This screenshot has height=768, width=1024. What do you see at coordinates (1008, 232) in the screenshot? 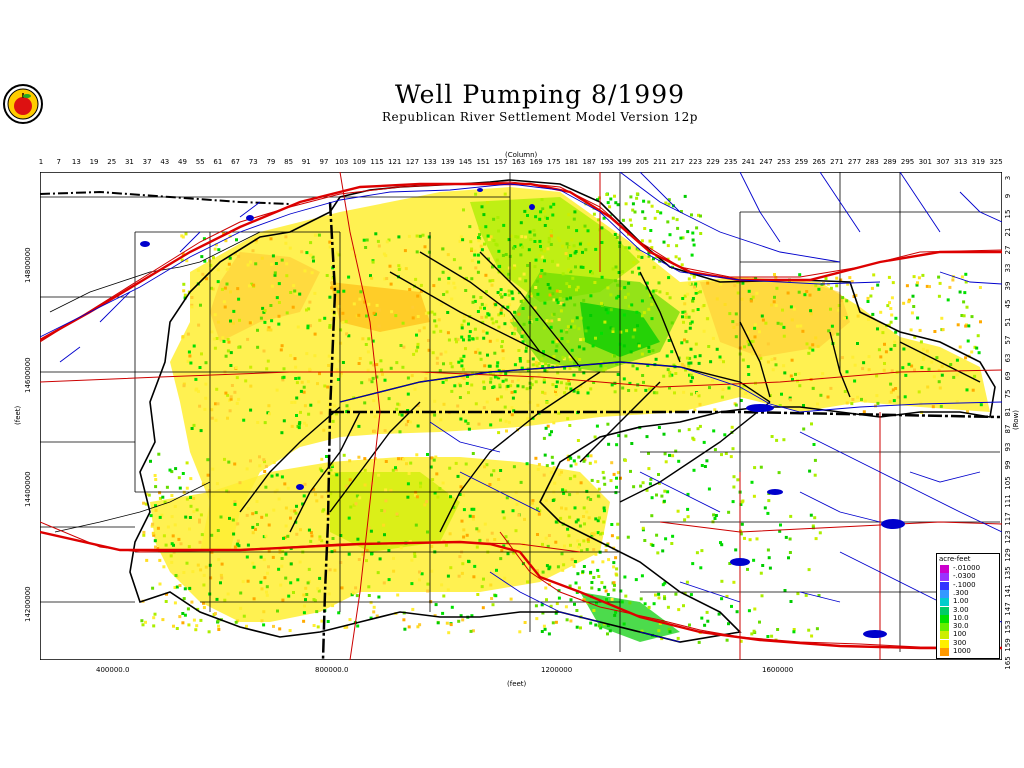
I see `row-tick: 21` at bounding box center [1008, 232].